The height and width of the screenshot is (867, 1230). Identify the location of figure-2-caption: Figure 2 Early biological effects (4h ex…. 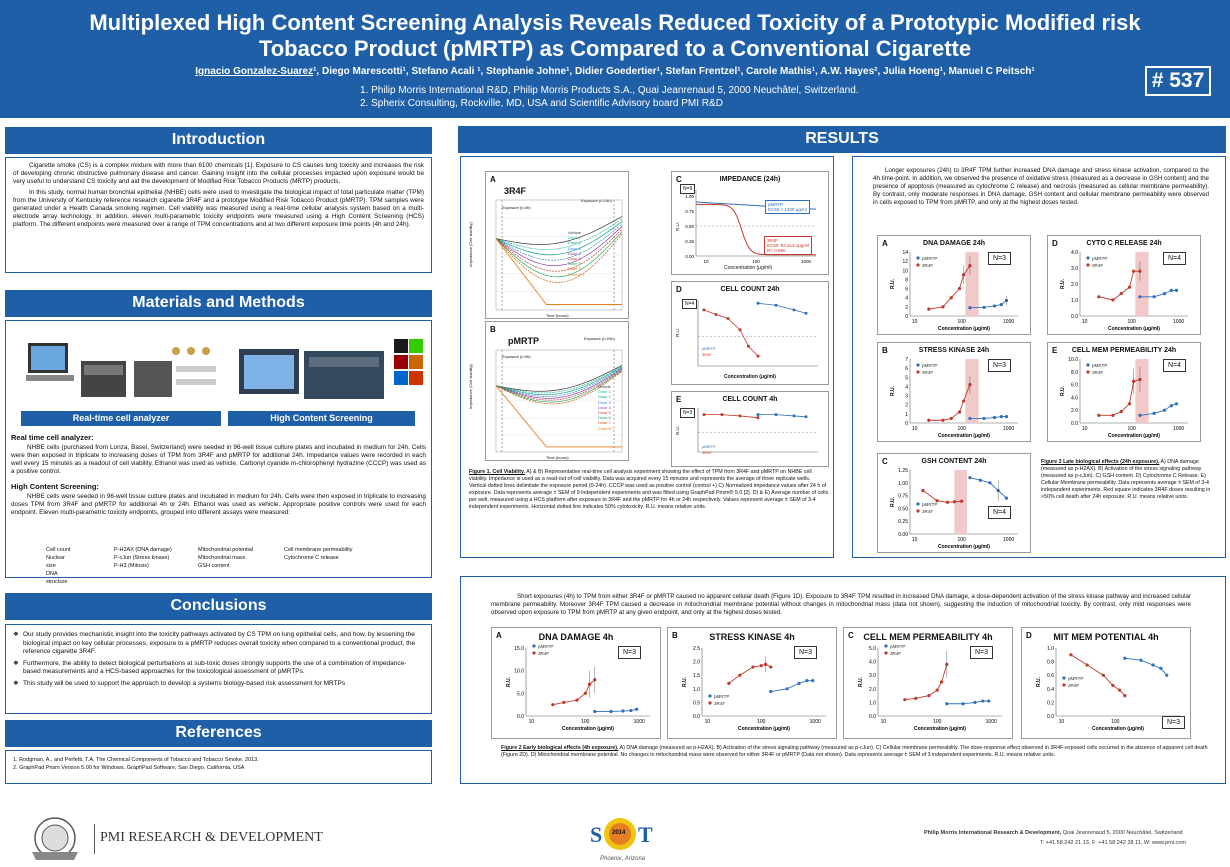
(854, 751).